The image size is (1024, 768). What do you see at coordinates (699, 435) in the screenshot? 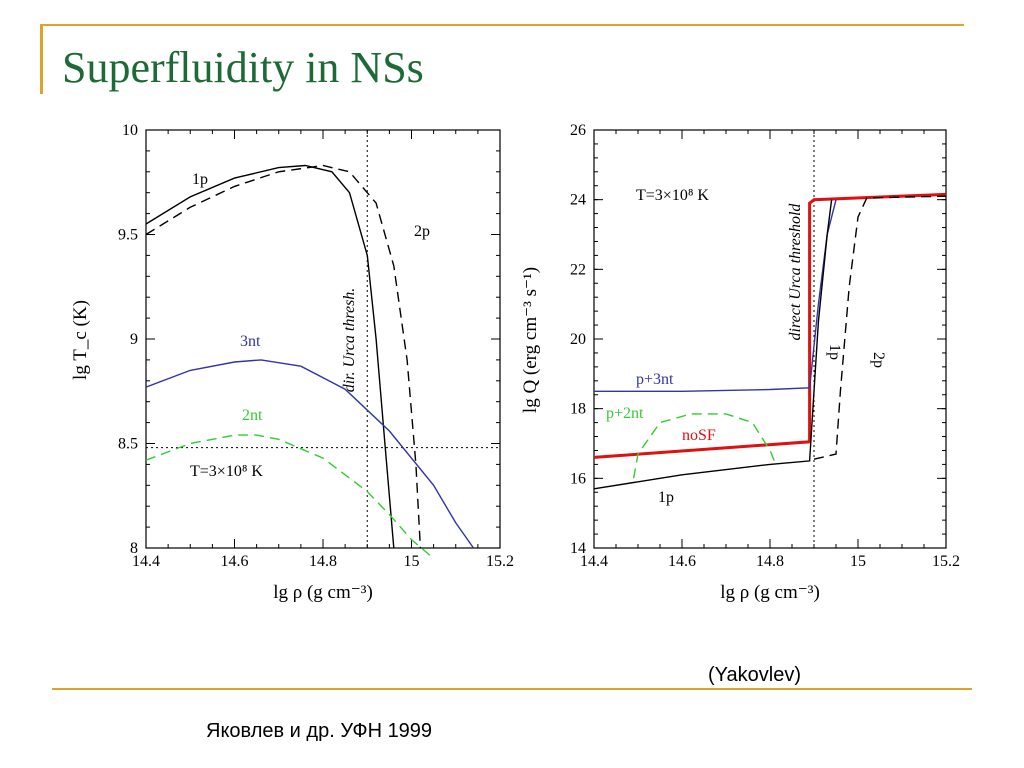
I see `series-label-noSF: noSF` at bounding box center [699, 435].